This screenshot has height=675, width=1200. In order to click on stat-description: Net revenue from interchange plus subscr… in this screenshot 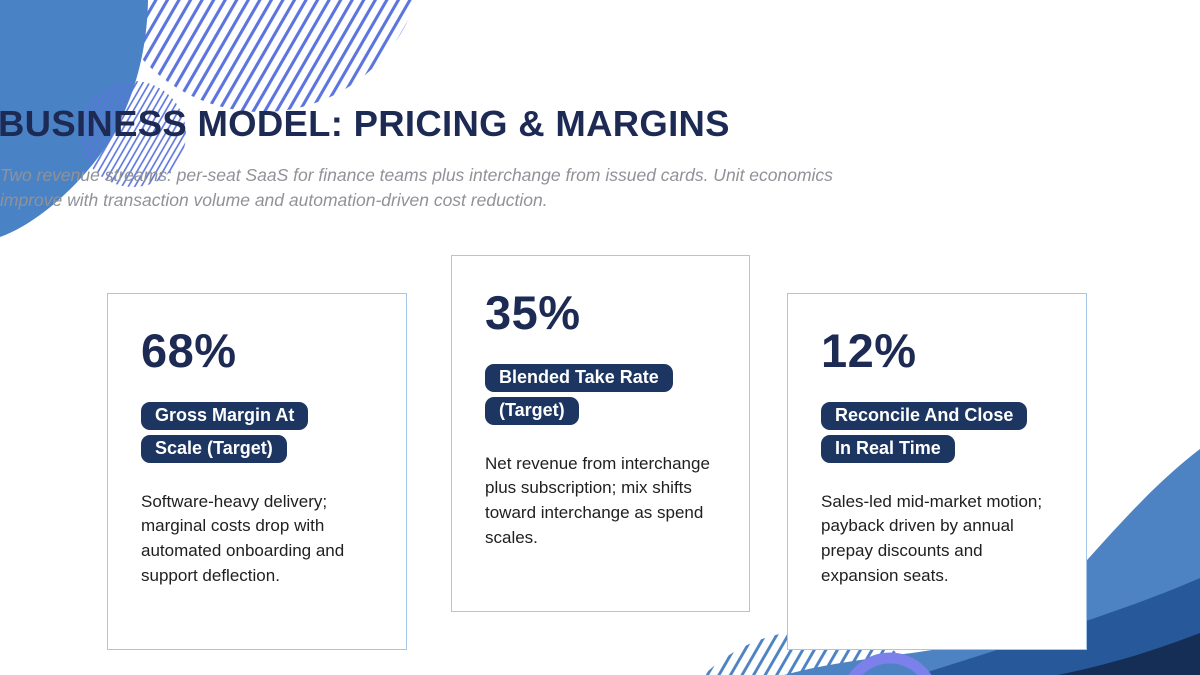, I will do `click(597, 500)`.